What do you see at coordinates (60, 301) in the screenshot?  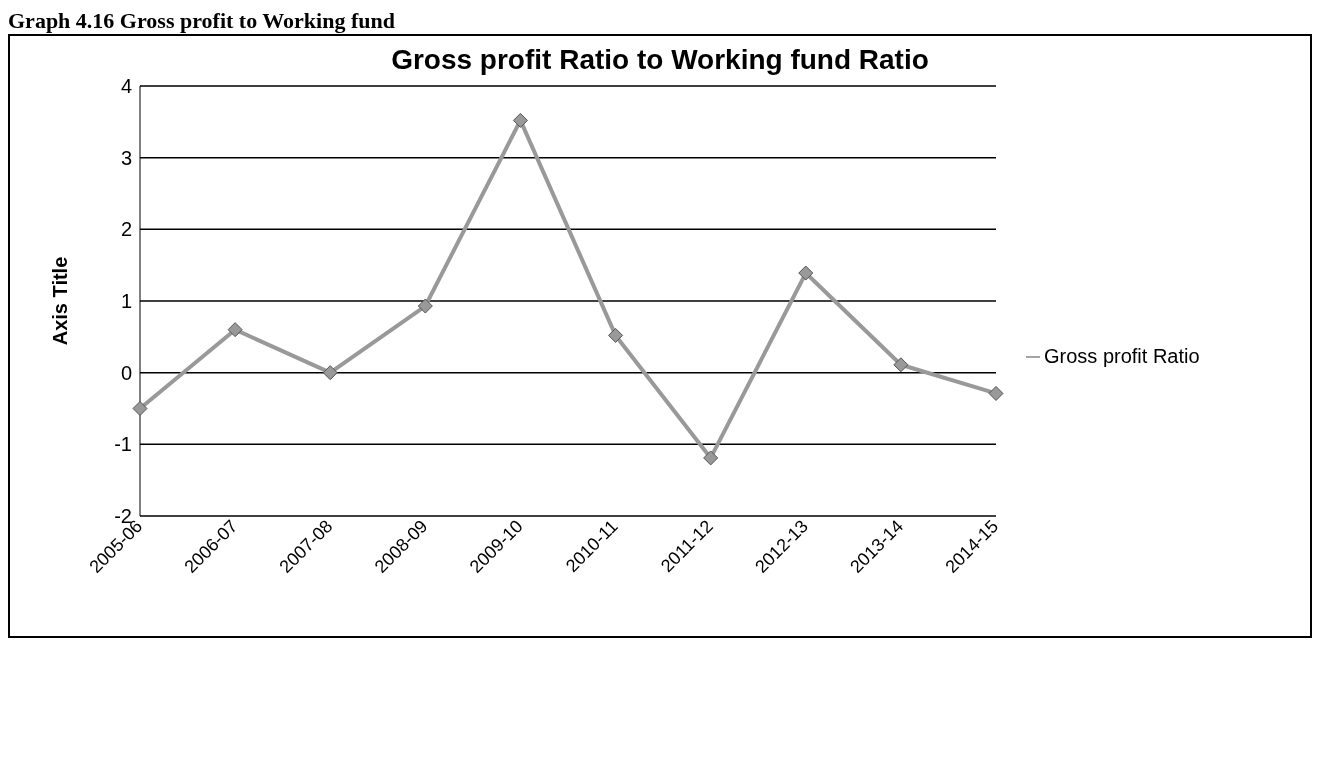 I see `y-axis-title: Axis Title` at bounding box center [60, 301].